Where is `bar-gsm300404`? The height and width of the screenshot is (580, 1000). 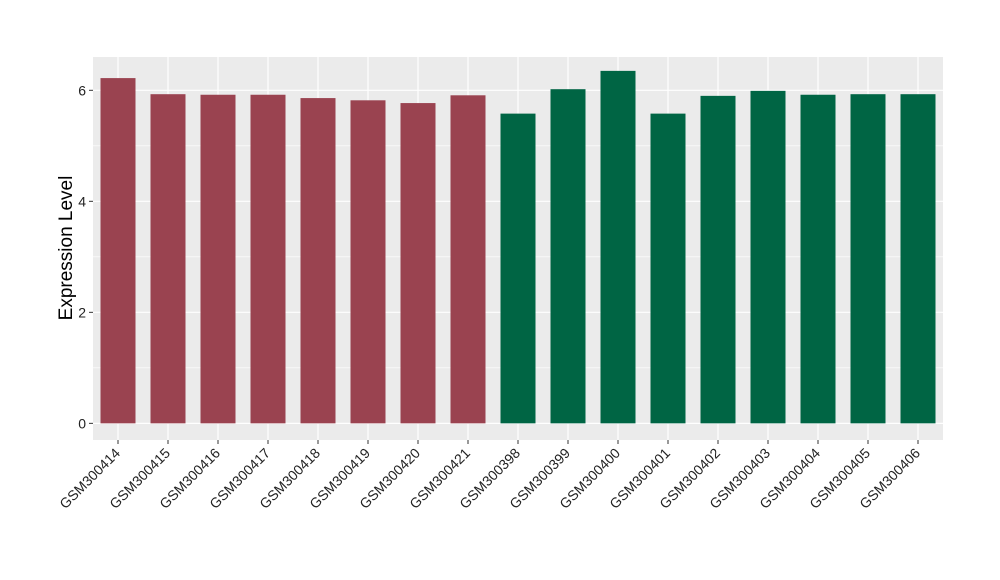
bar-gsm300404 is located at coordinates (818, 259).